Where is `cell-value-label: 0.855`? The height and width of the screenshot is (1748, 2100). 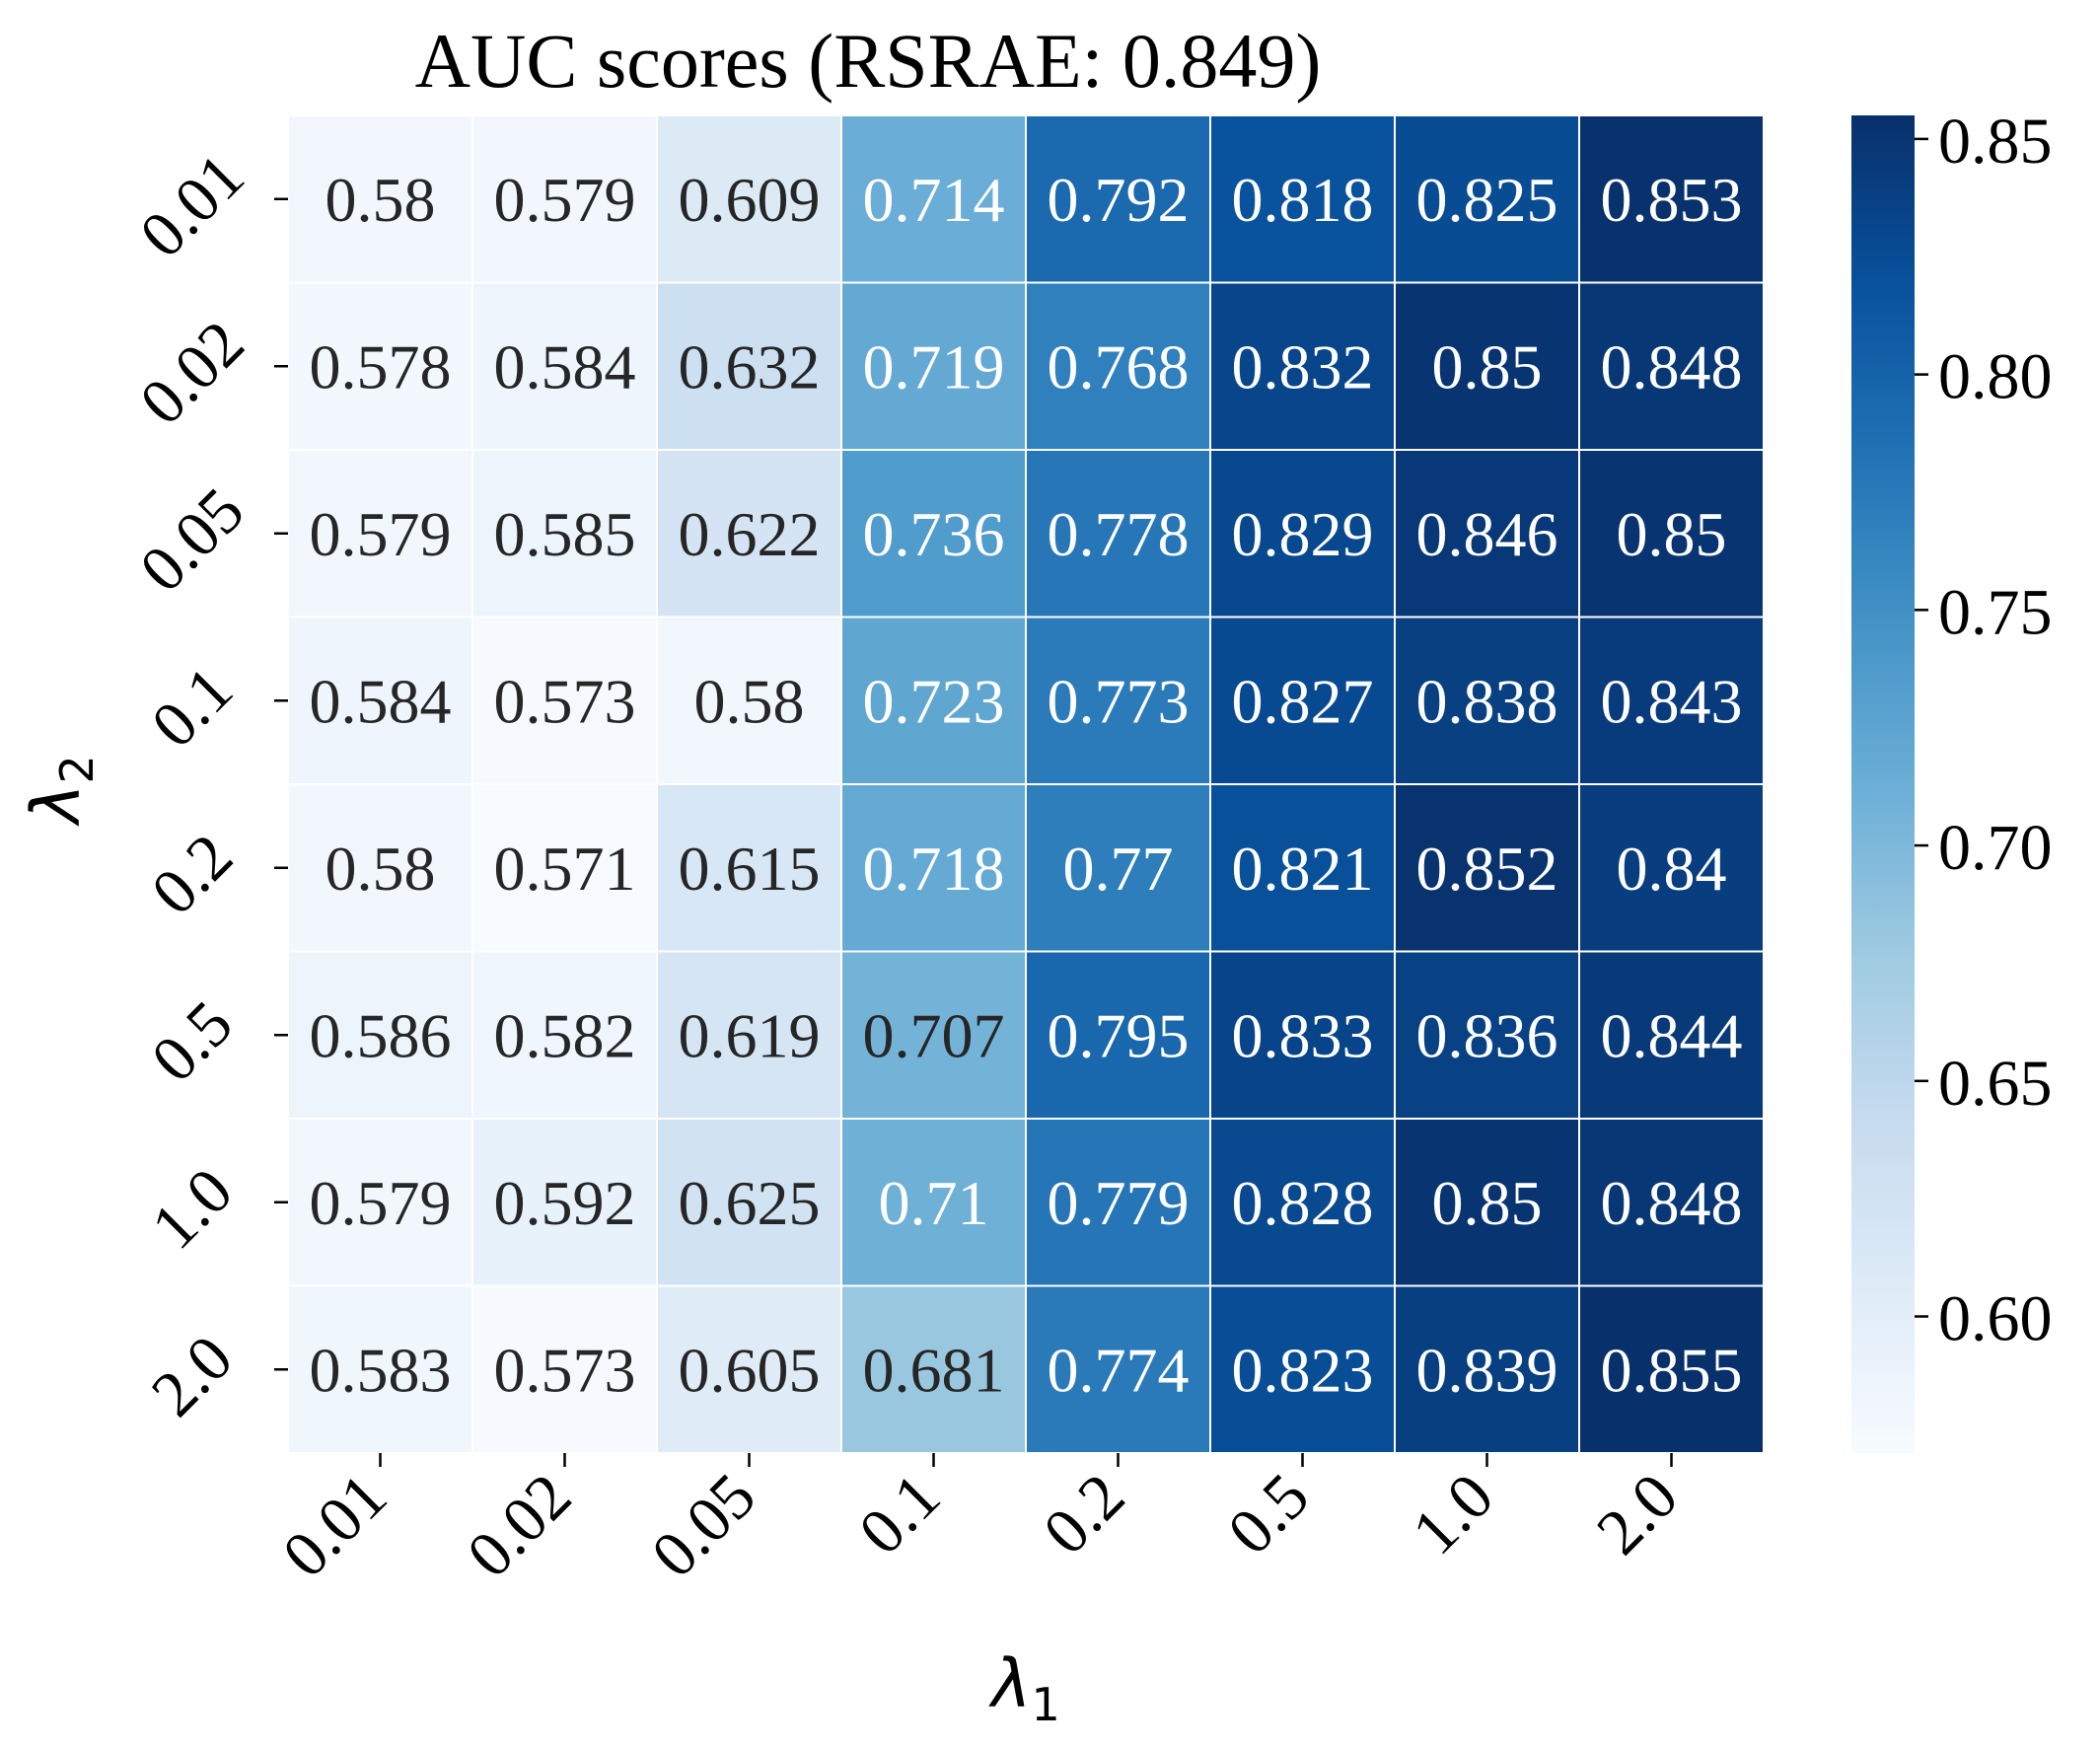
cell-value-label: 0.855 is located at coordinates (1672, 1370).